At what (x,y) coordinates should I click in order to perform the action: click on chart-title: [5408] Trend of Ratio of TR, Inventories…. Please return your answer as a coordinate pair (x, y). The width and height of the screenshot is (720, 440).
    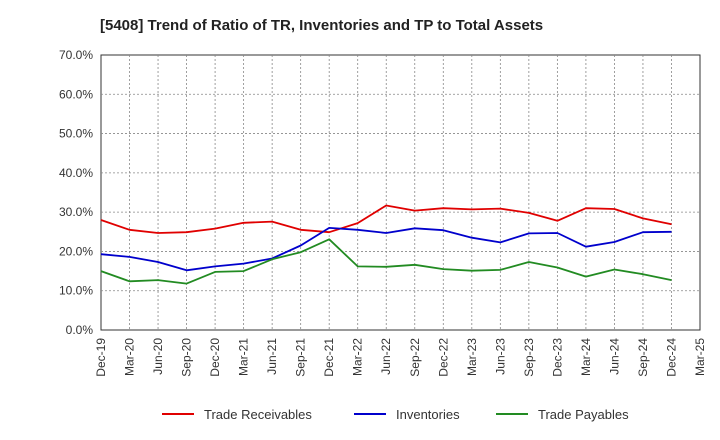
    Looking at the image, I should click on (321, 25).